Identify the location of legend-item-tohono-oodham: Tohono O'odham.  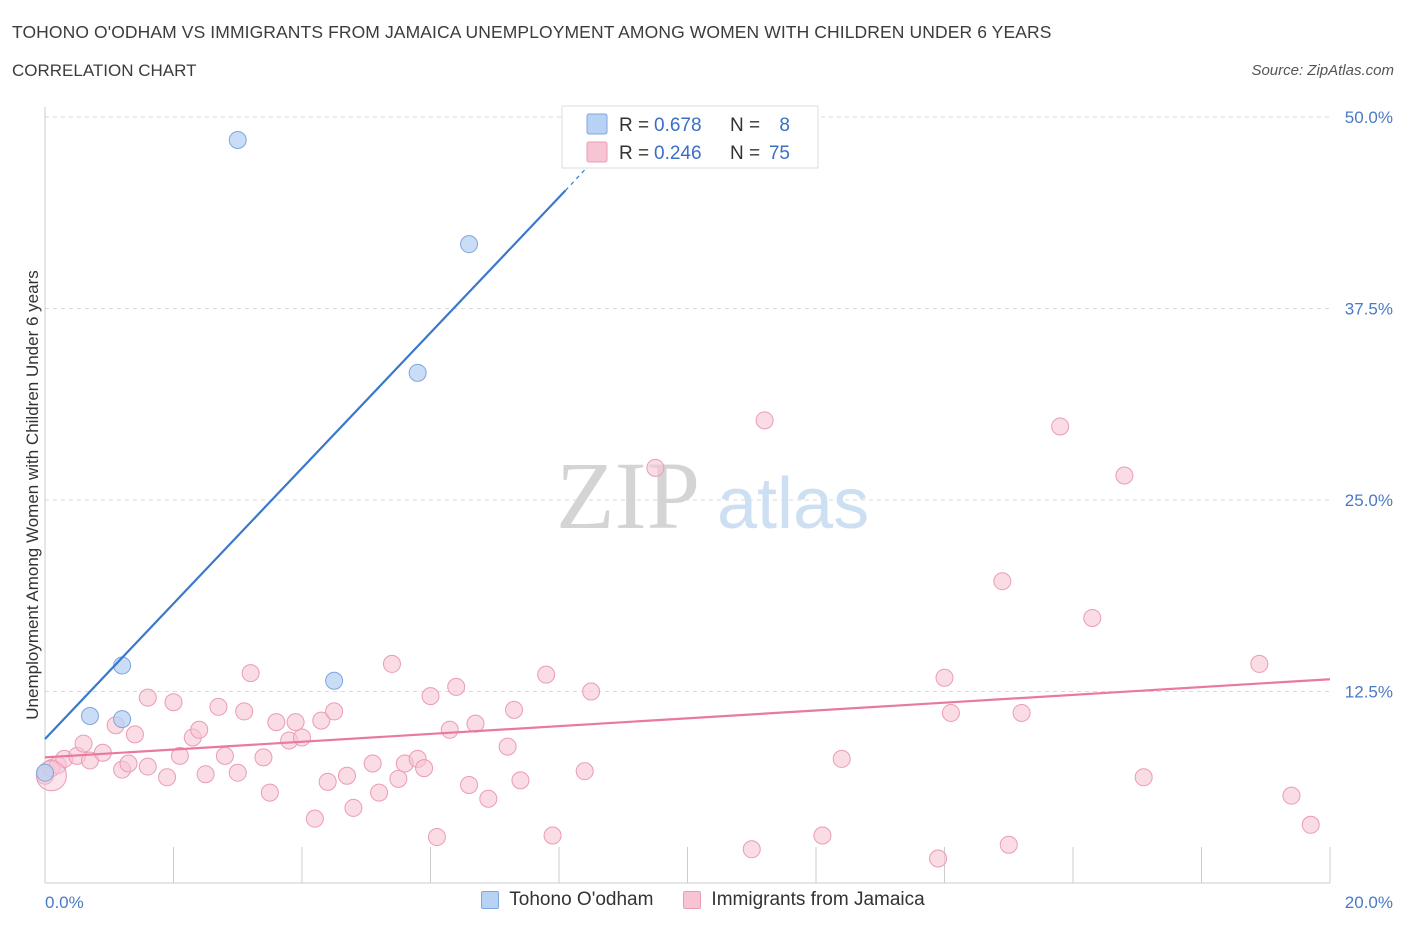
(567, 900).